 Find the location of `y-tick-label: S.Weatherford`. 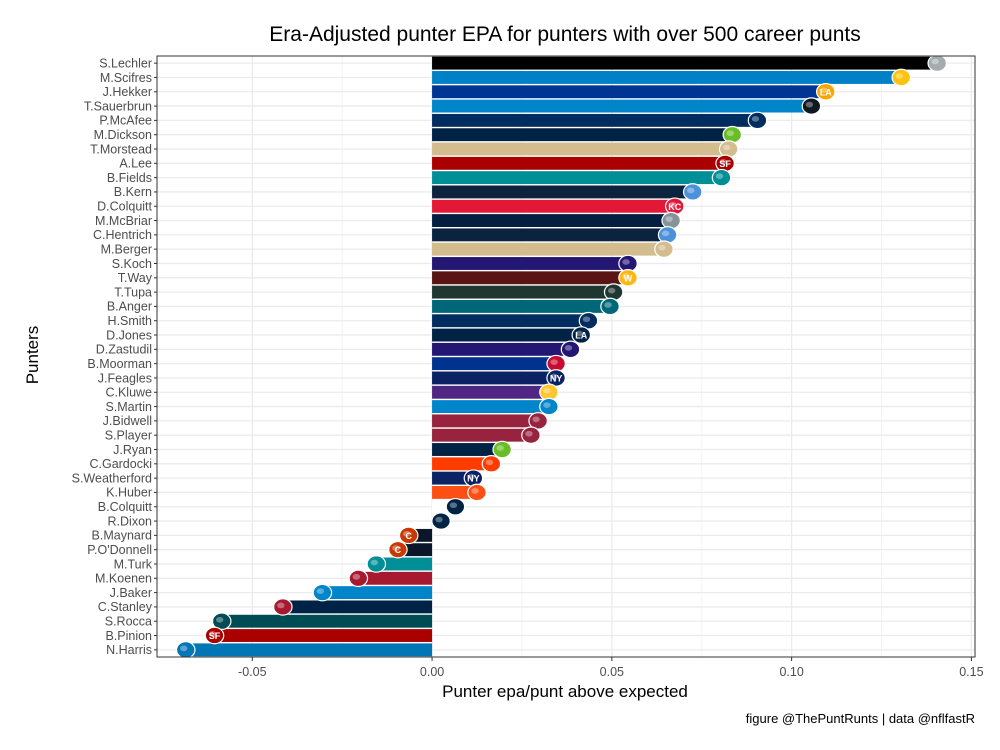

y-tick-label: S.Weatherford is located at coordinates (112, 478).